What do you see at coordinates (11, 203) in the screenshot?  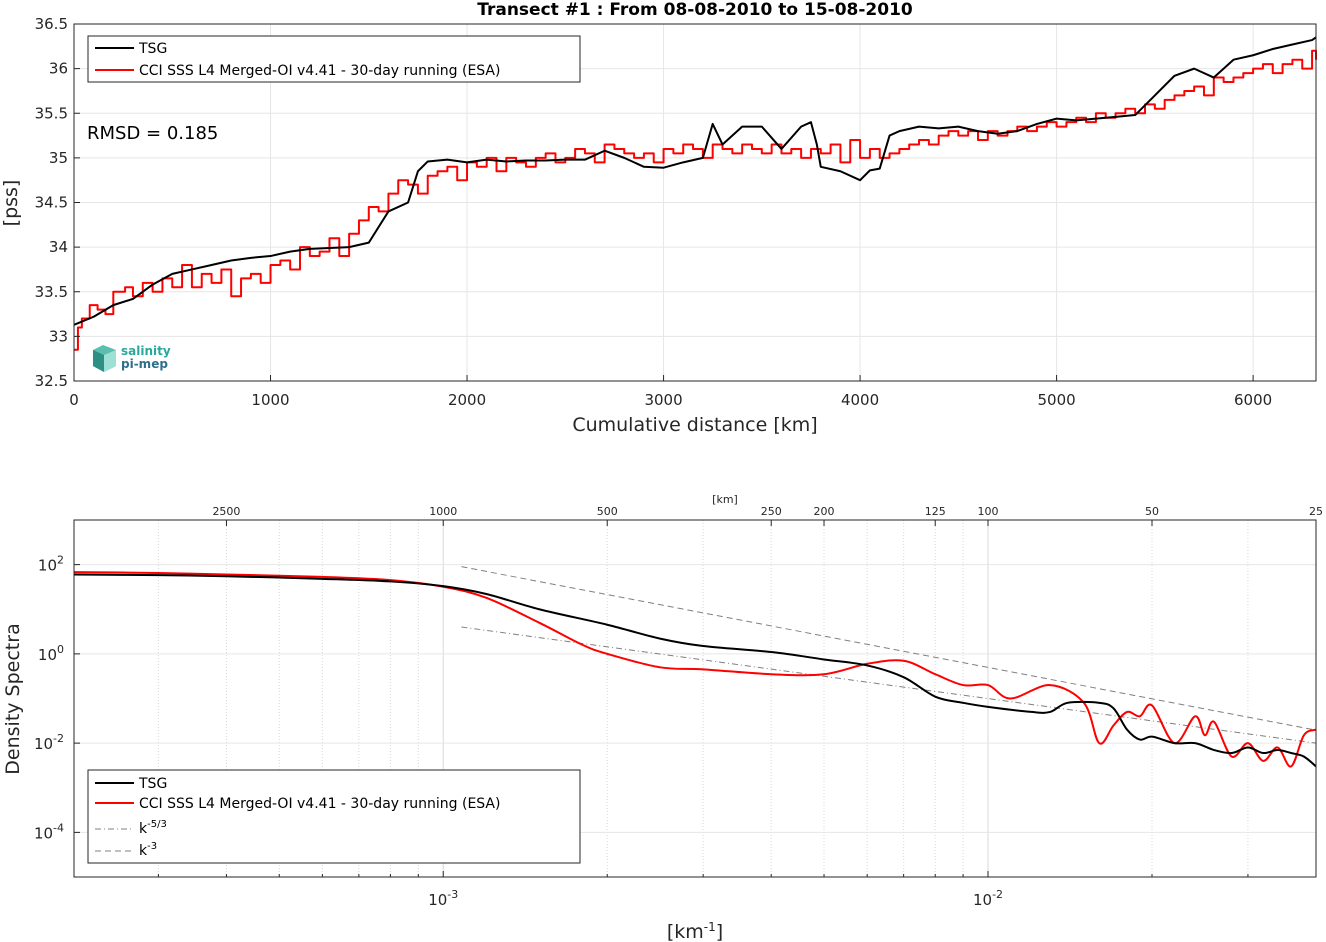 I see `top-y-axis-label: [pss]` at bounding box center [11, 203].